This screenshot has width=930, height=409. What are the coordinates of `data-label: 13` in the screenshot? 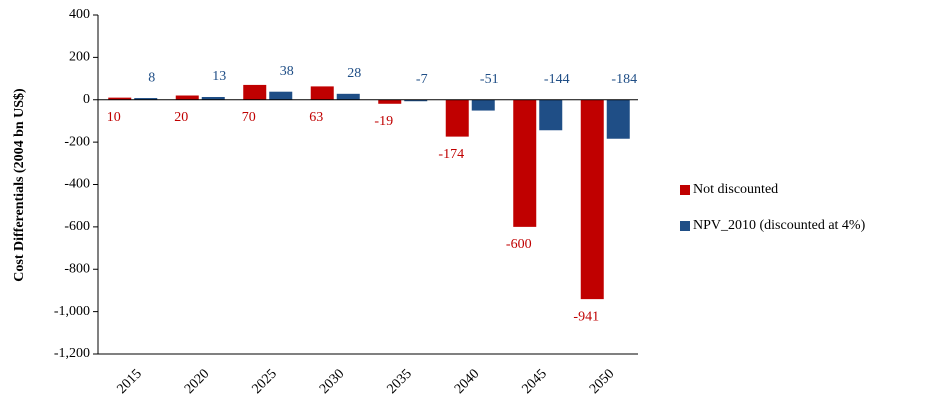 It's located at (219, 76).